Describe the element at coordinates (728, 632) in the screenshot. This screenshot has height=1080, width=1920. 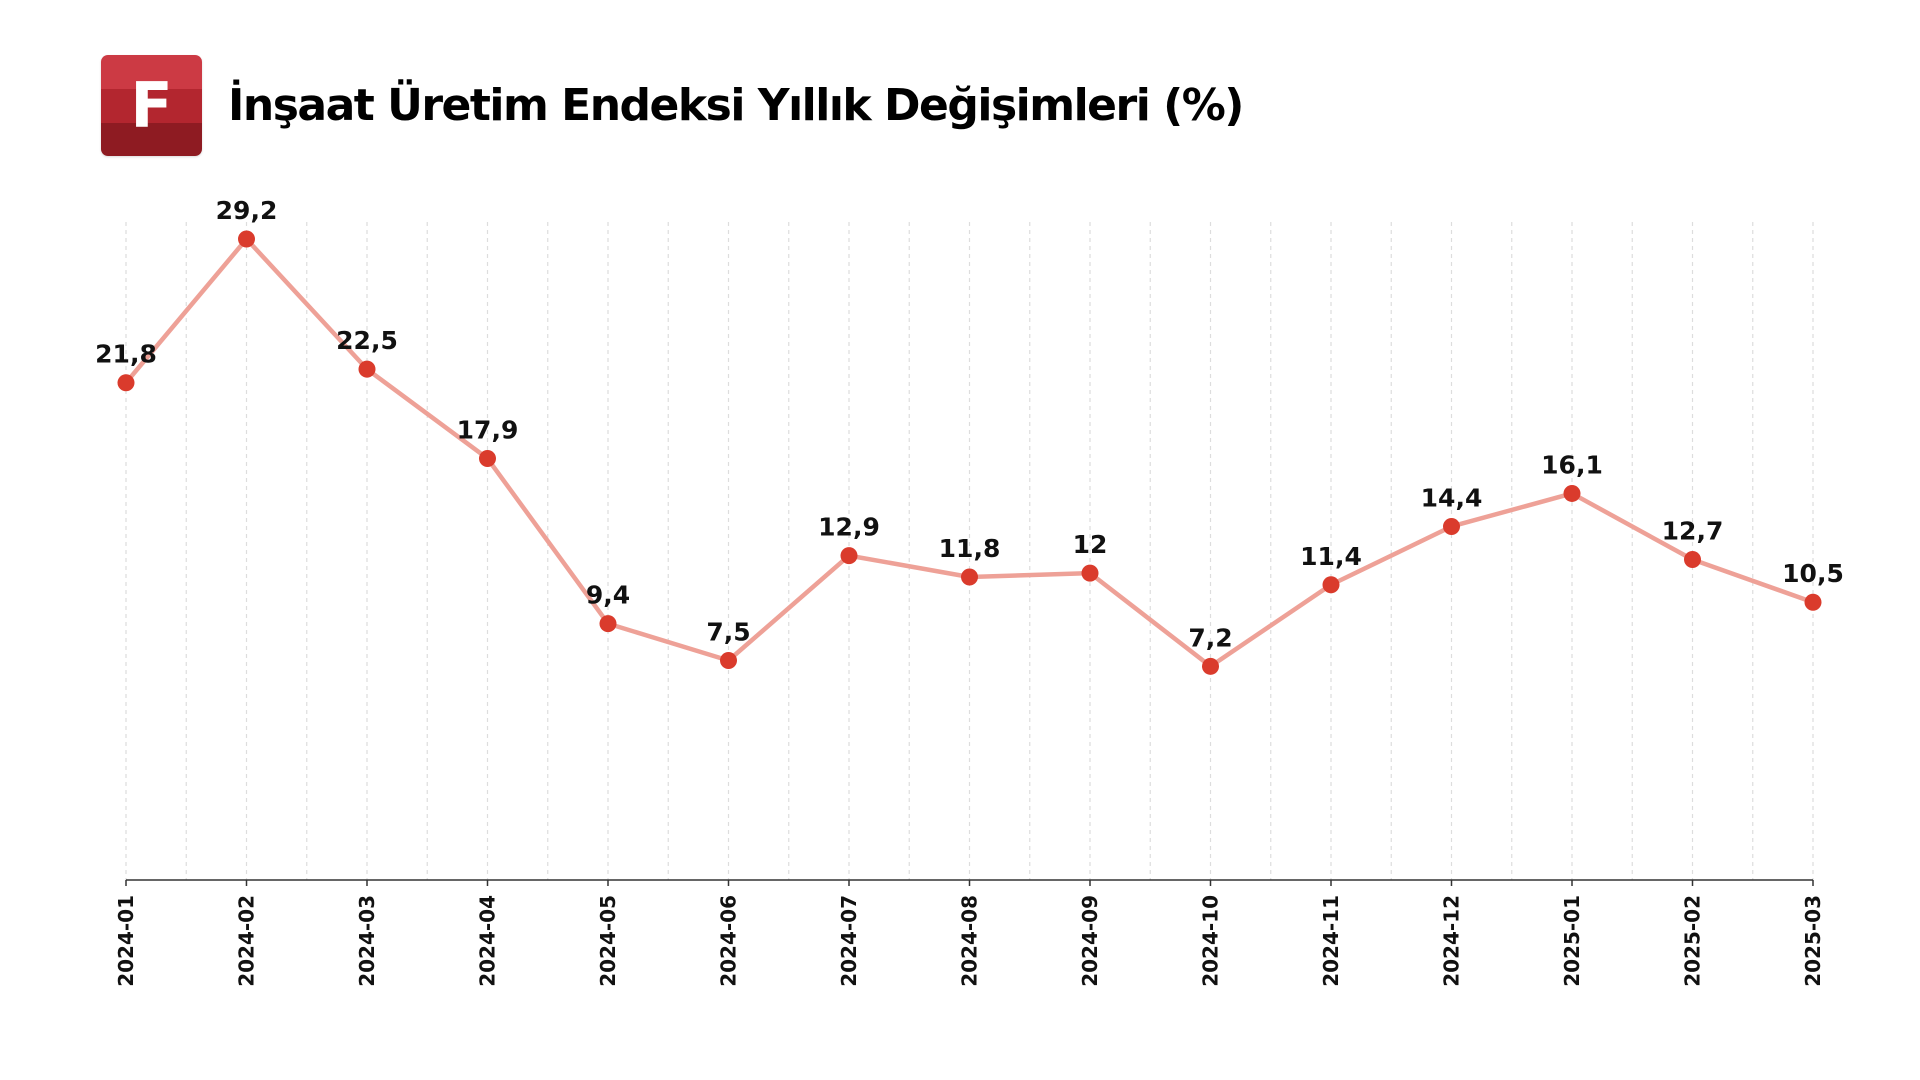
I see `data-label: 7,5` at that location.